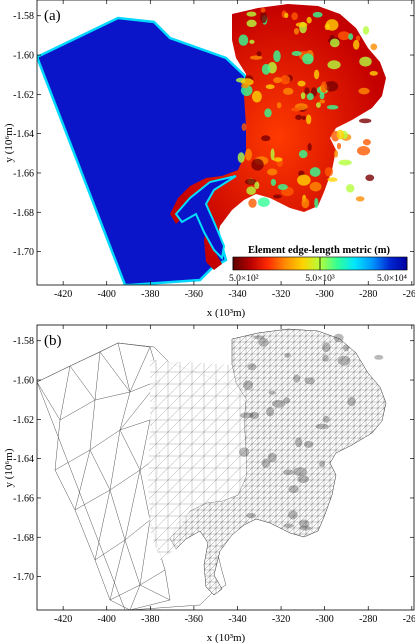  Describe the element at coordinates (52, 16) in the screenshot. I see `panel-a-label: (a)` at that location.